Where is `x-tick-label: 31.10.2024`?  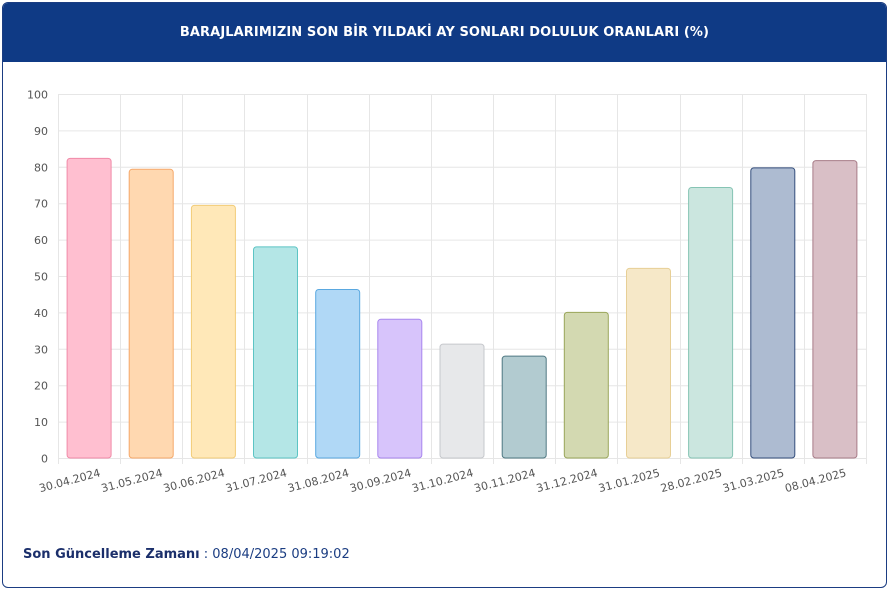 x-tick-label: 31.10.2024 is located at coordinates (443, 480).